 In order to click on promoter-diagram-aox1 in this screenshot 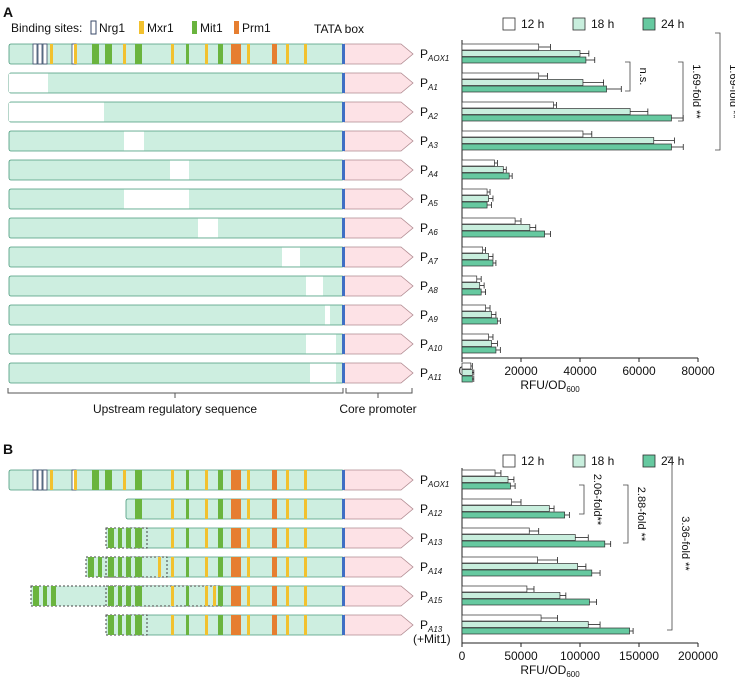, I will do `click(211, 54)`.